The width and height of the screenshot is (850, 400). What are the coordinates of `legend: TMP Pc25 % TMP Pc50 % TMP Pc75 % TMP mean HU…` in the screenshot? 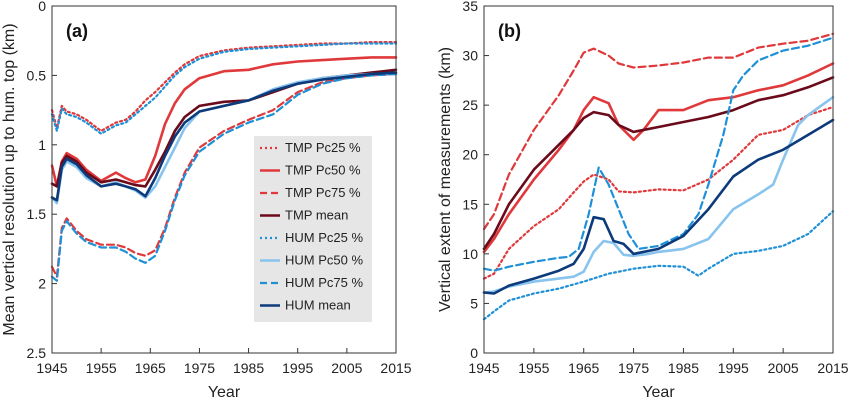 It's located at (313, 229).